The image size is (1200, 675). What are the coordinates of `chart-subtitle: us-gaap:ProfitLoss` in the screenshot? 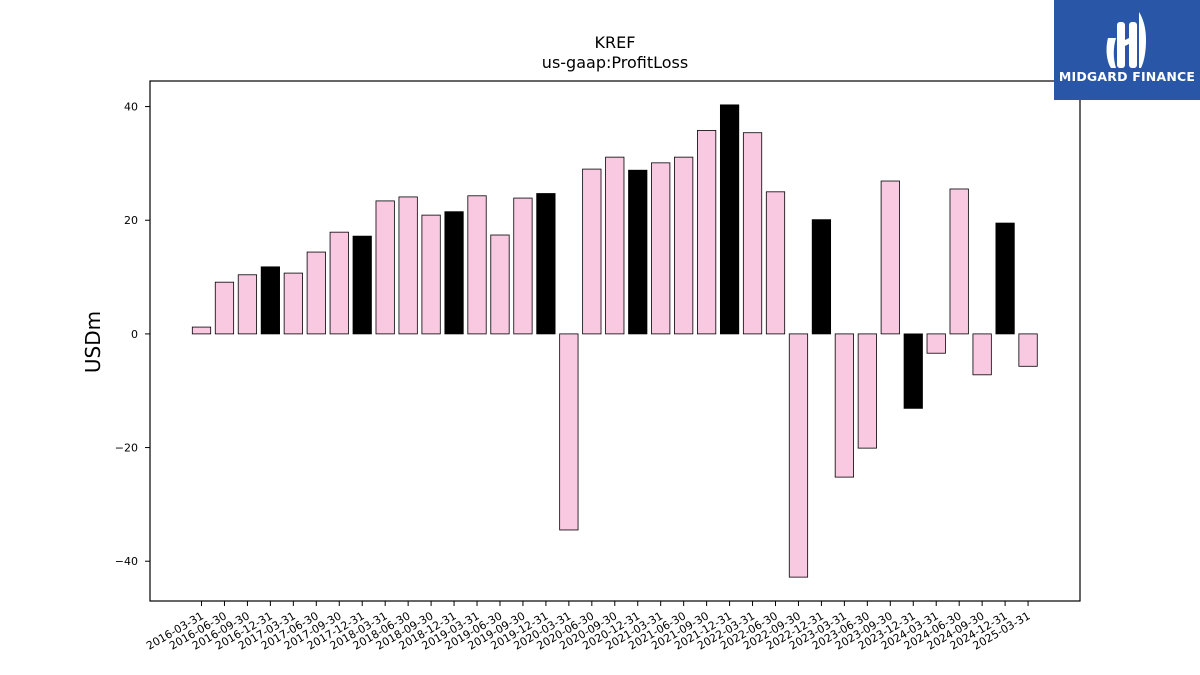 It's located at (615, 62).